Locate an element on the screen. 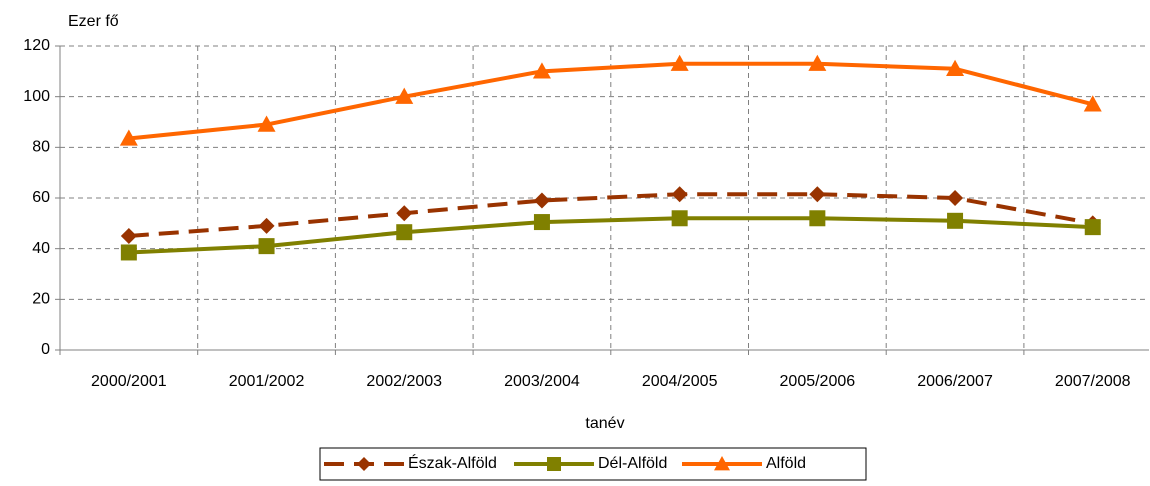 The image size is (1150, 486). y-tick-label: 100 is located at coordinates (36, 96).